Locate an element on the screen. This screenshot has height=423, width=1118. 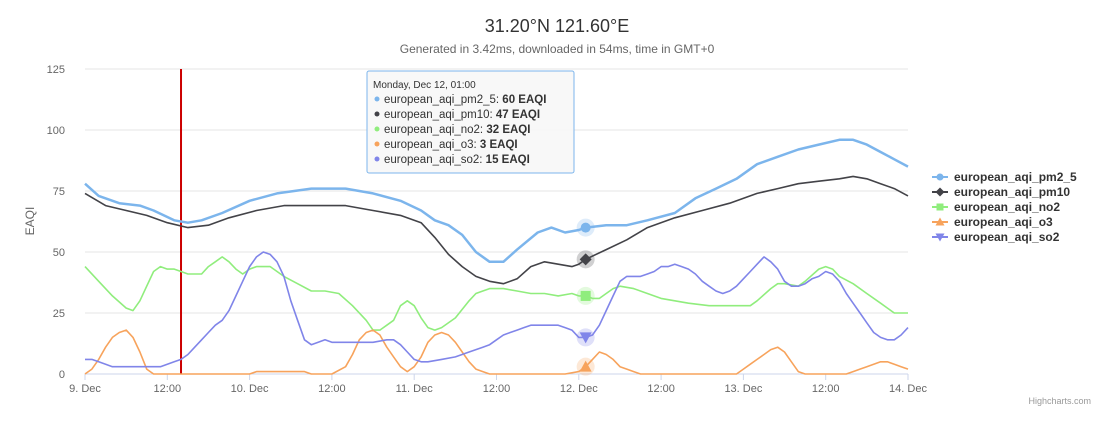
hover-point-european_aqi_so2 is located at coordinates (585, 338).